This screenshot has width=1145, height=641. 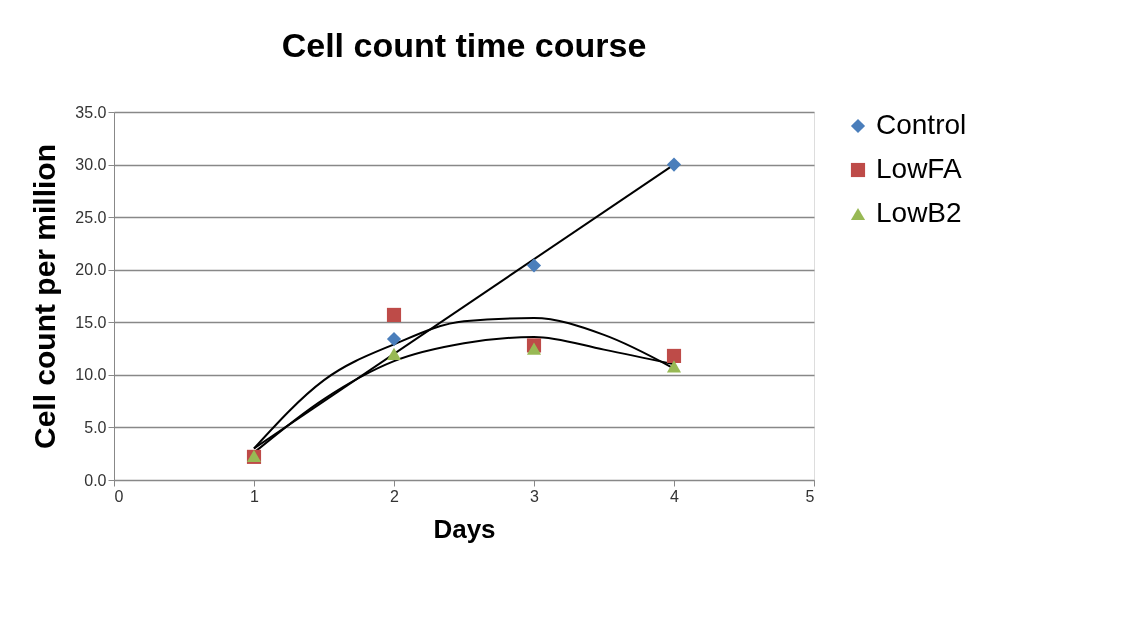 I want to click on x-tick-label: 2, so click(x=395, y=496).